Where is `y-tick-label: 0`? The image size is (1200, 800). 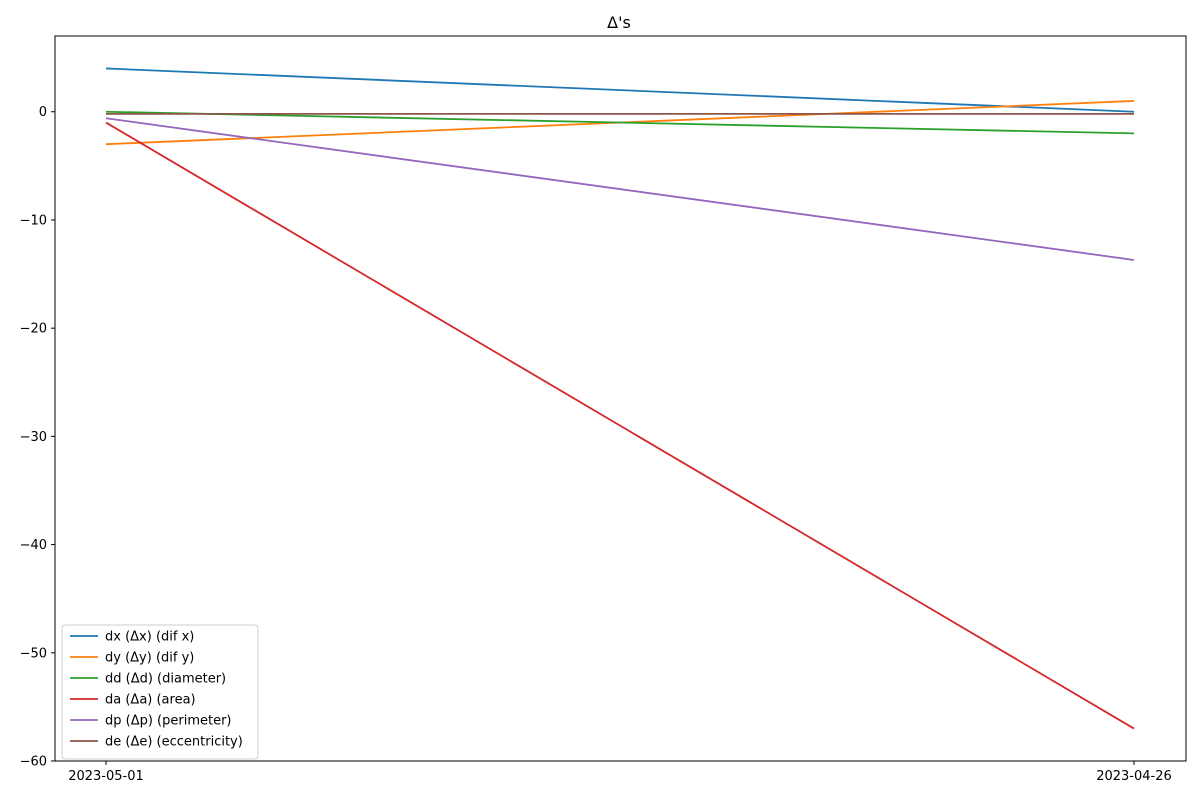
y-tick-label: 0 is located at coordinates (43, 112).